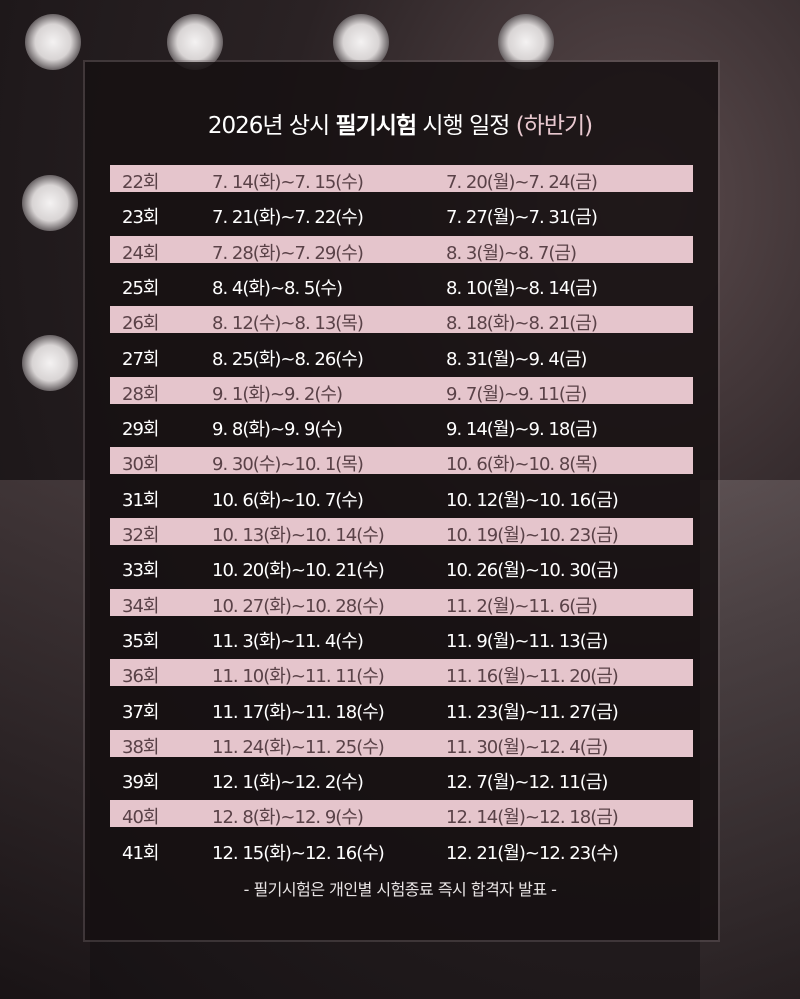 The height and width of the screenshot is (999, 800). What do you see at coordinates (140, 677) in the screenshot?
I see `round-cell: 36회` at bounding box center [140, 677].